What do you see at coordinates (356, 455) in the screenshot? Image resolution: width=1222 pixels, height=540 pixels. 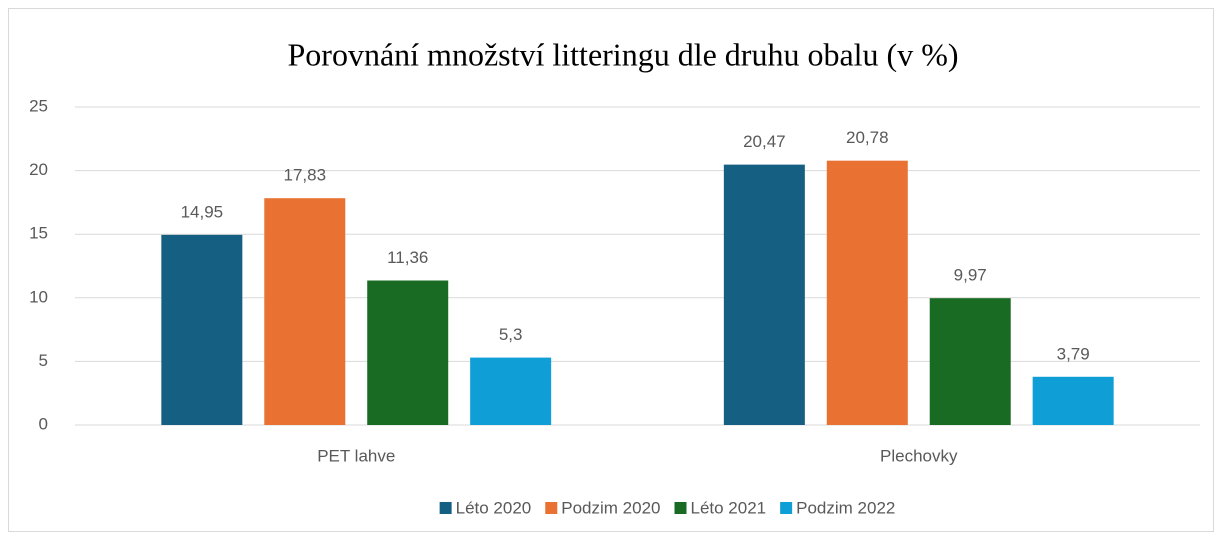 I see `x-tick-label: PET lahve` at bounding box center [356, 455].